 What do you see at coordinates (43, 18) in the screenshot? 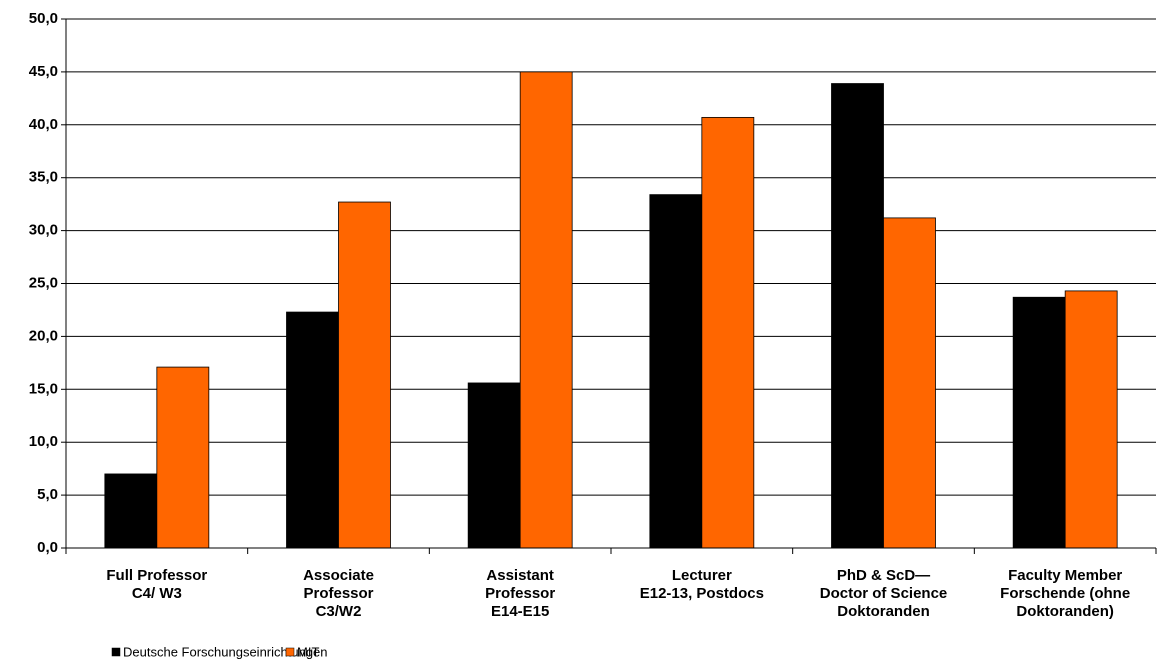
I see `y-tick-label: 50,0` at bounding box center [43, 18].